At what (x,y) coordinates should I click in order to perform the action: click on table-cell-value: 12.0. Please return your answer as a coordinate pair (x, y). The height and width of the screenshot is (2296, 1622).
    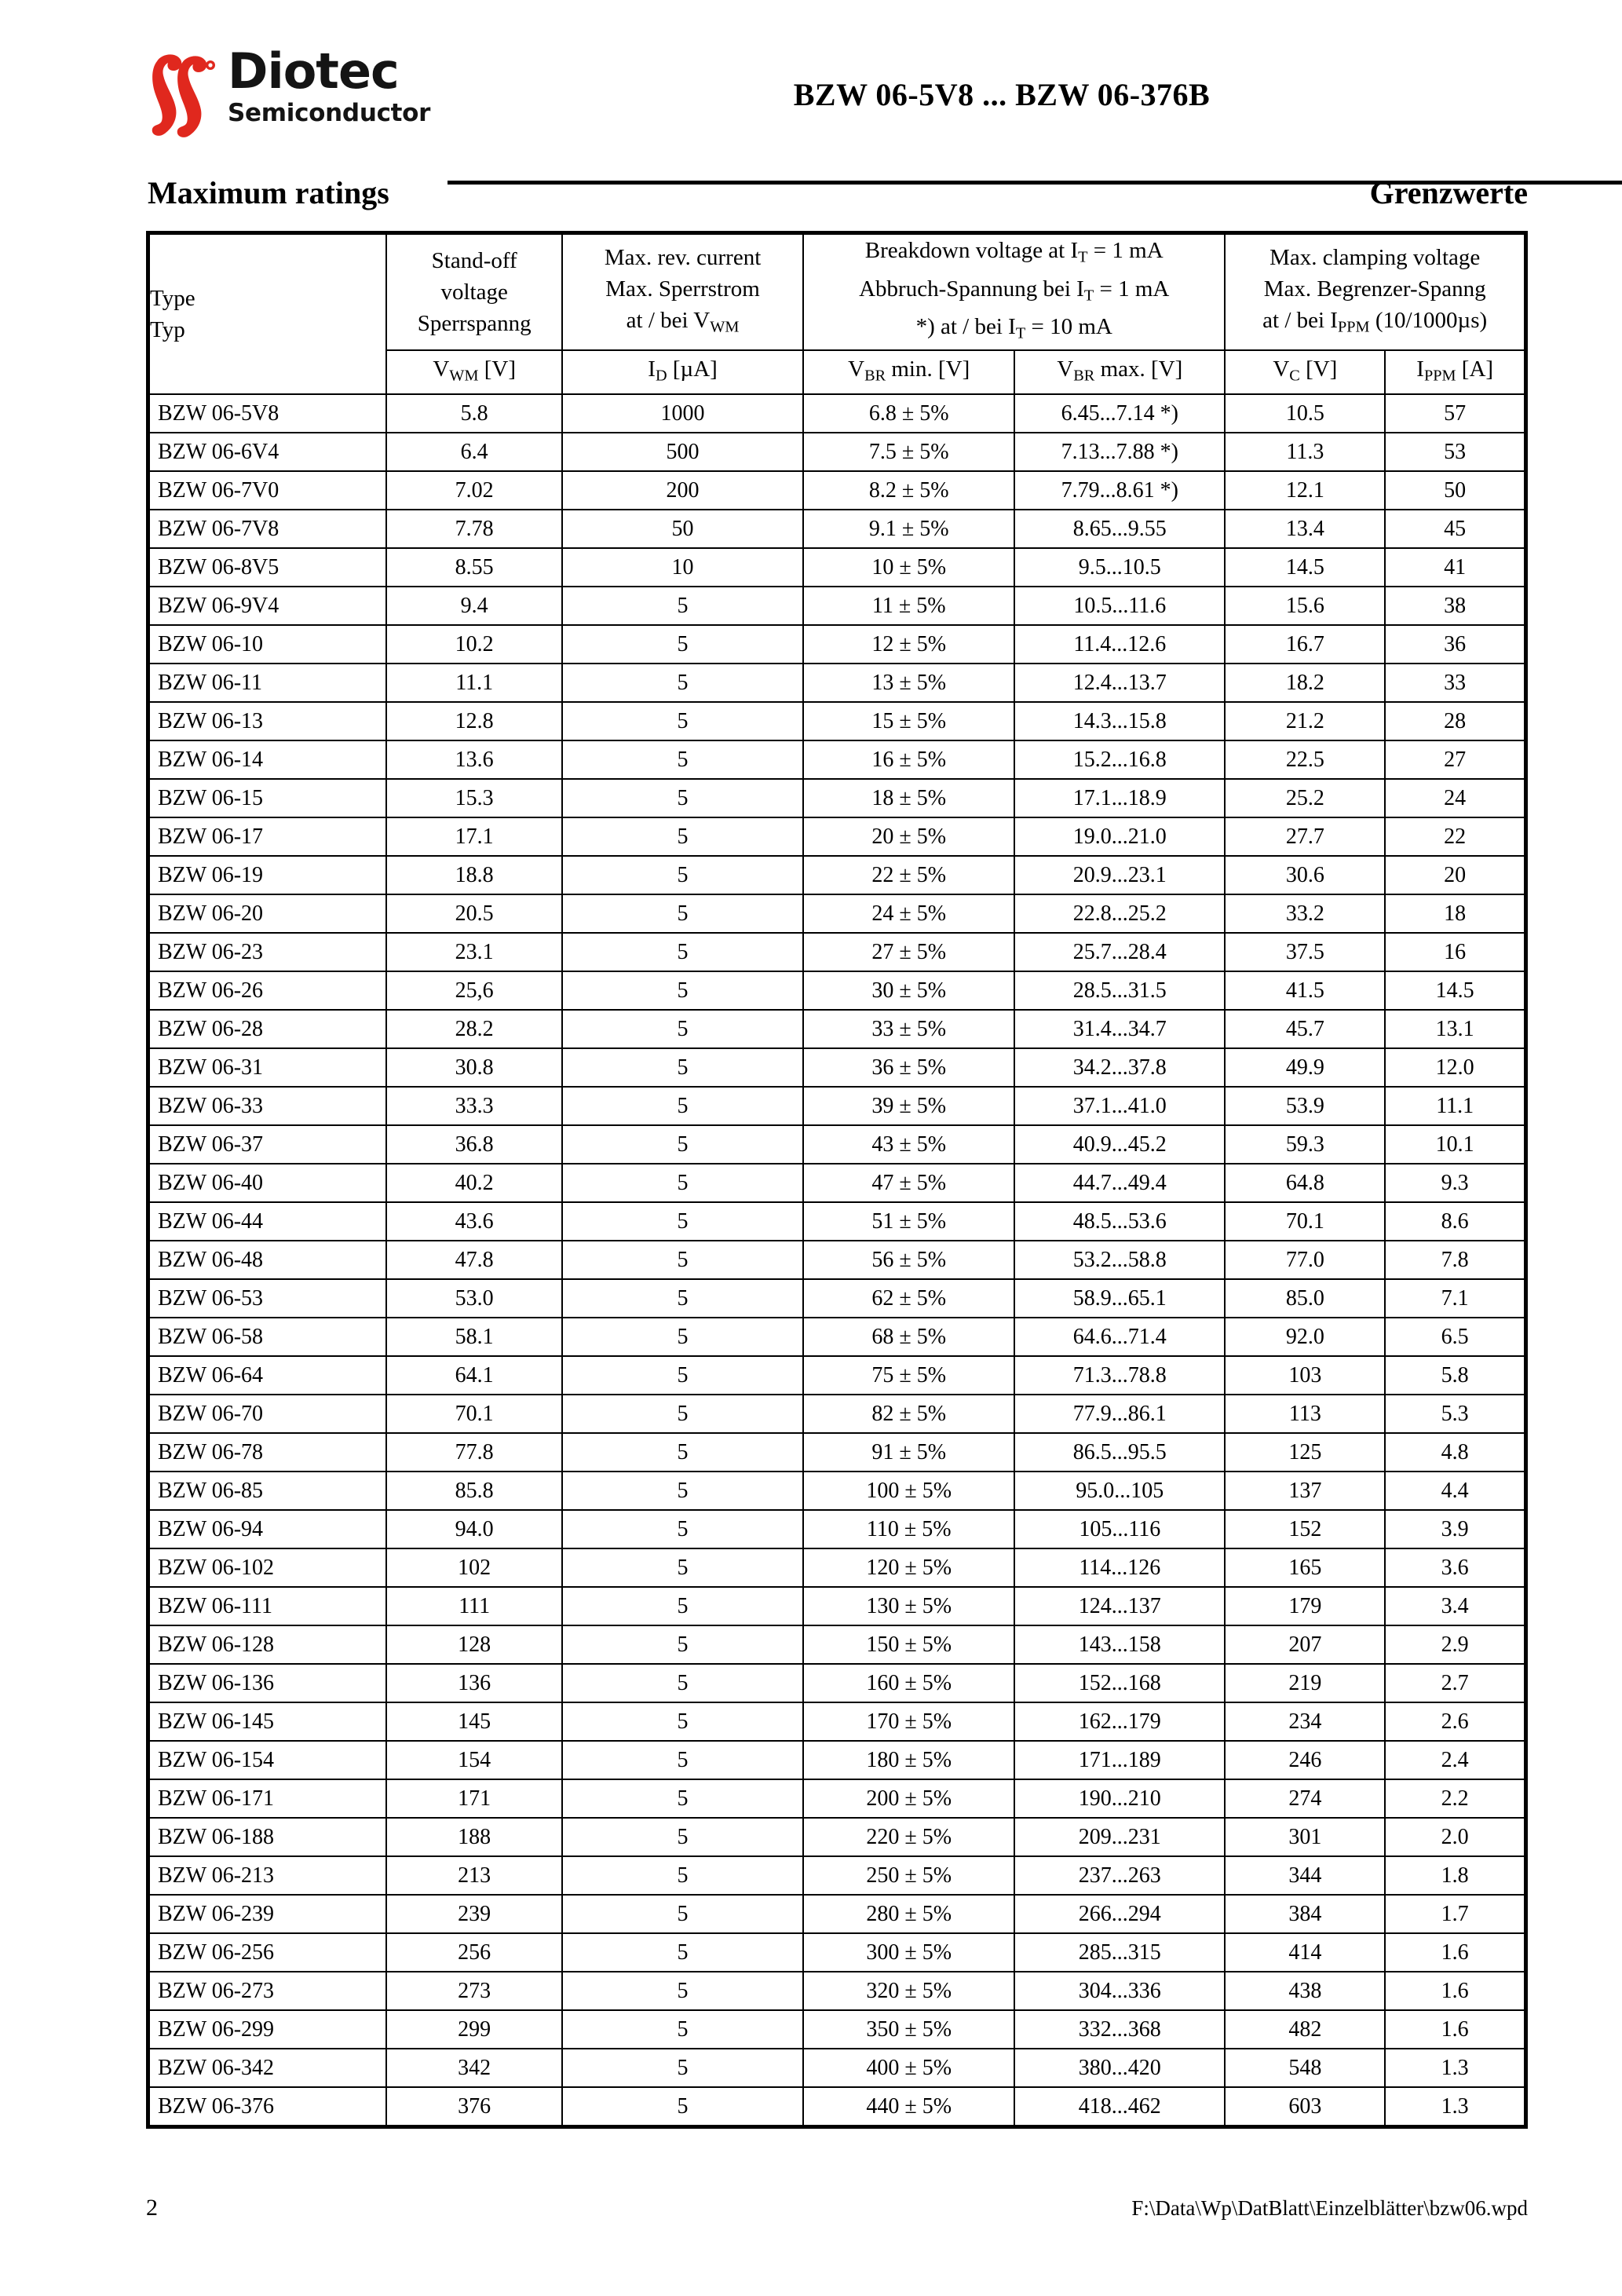
    Looking at the image, I should click on (1456, 1067).